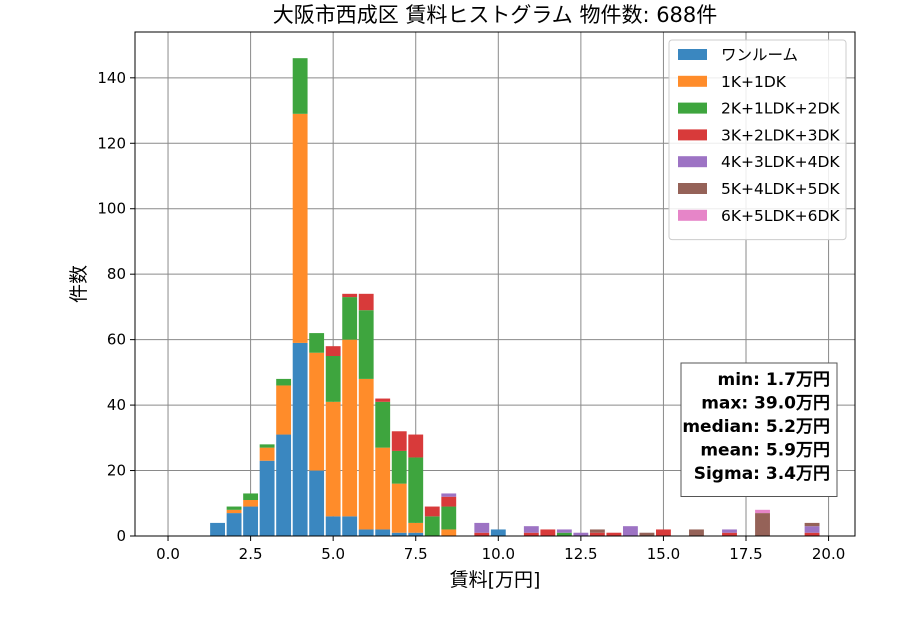 The width and height of the screenshot is (900, 630). I want to click on x-axis-ticks: 0.0 2.5 5.0 7.5 10.0 12.5 15.0 17.5 20.0, so click(500, 549).